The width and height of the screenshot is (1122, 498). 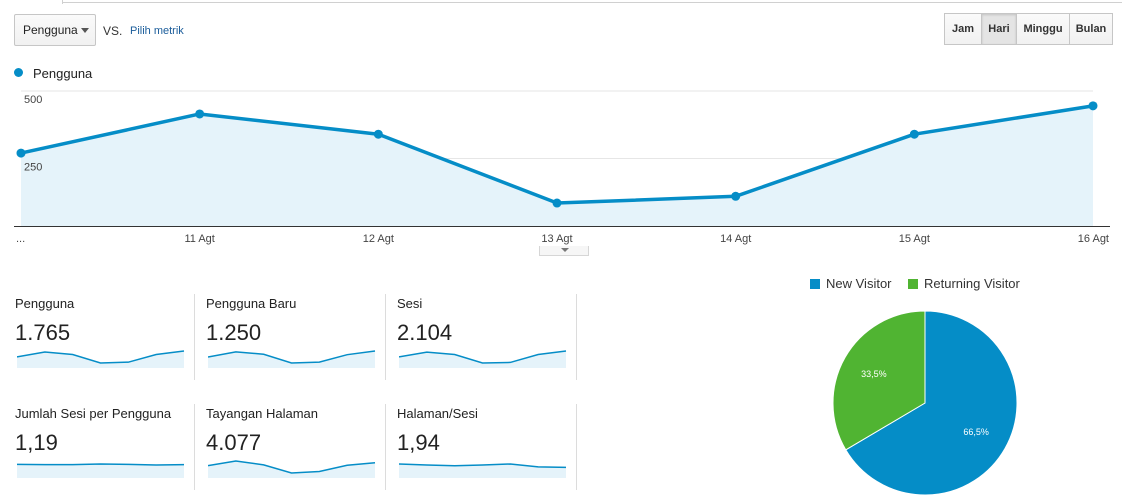 I want to click on series-legend-dot-icon, so click(x=18, y=72).